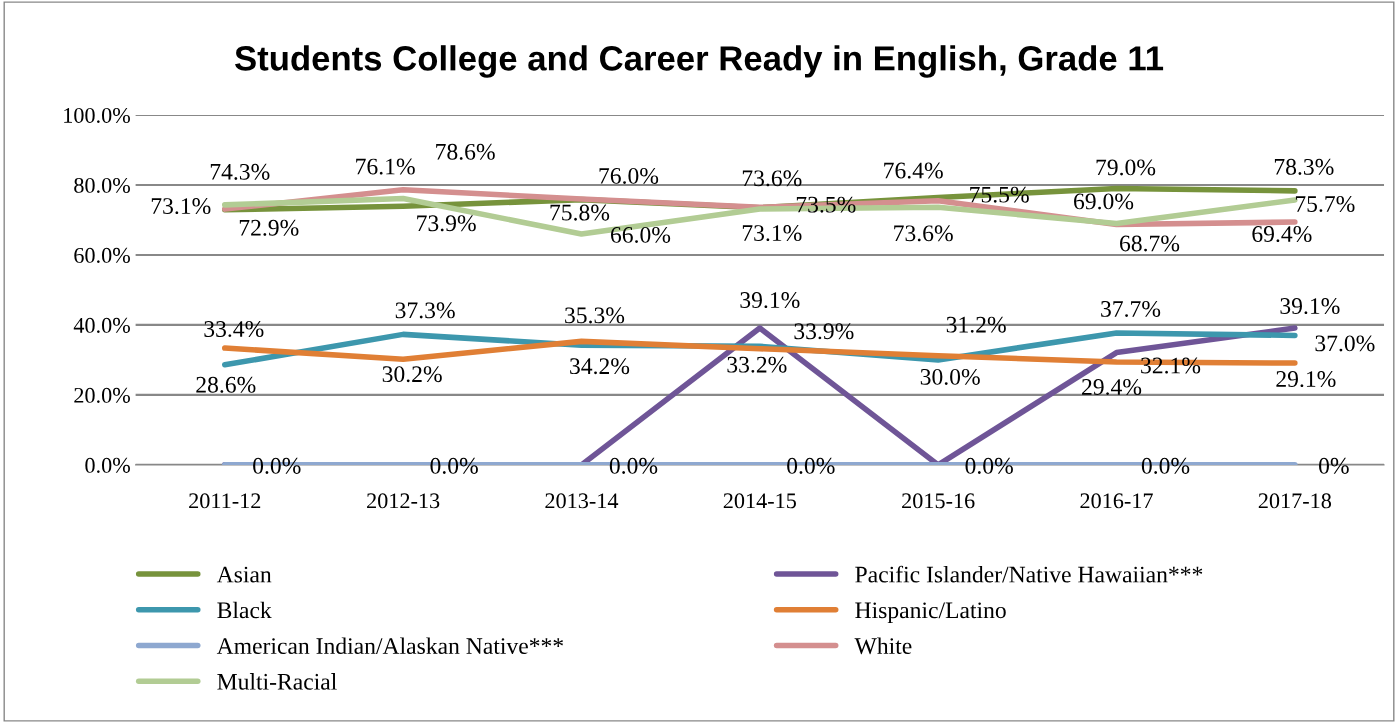 This screenshot has height=723, width=1398. What do you see at coordinates (102, 395) in the screenshot?
I see `y-tick-label: 20.0%` at bounding box center [102, 395].